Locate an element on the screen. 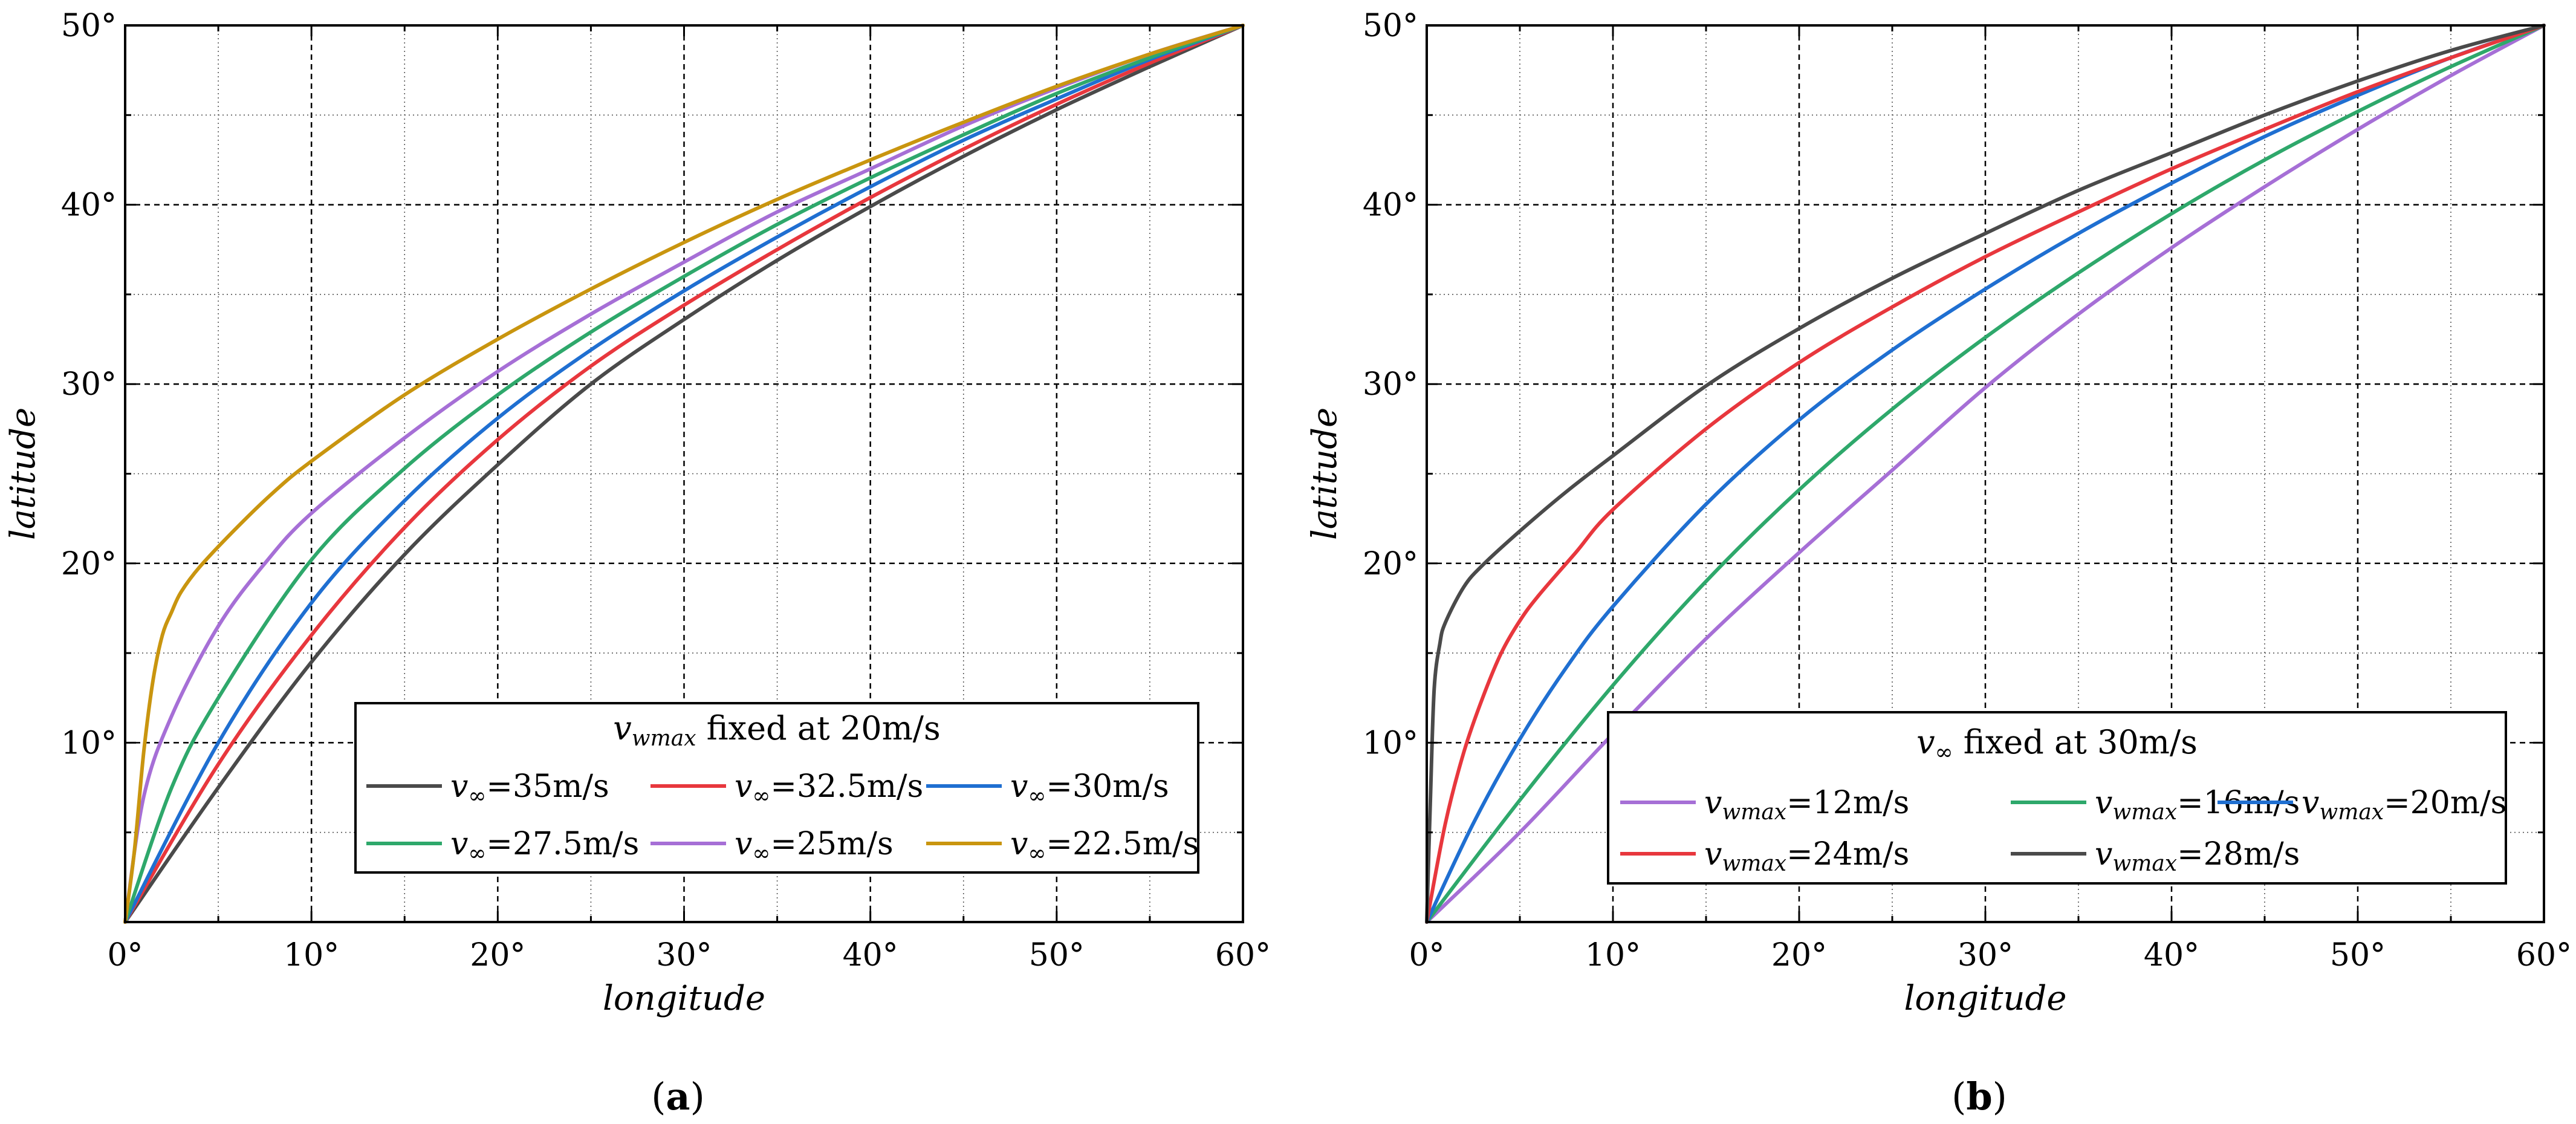 This screenshot has width=2576, height=1124. legend-entry-4: vwmax=24m/s is located at coordinates (1807, 856).